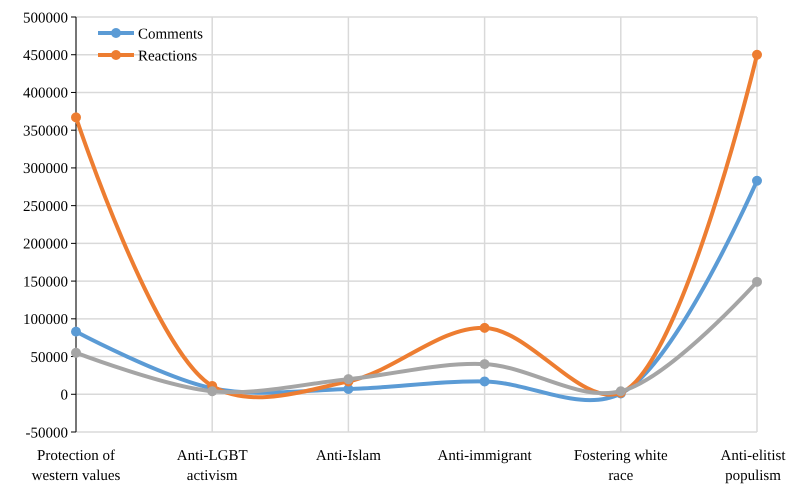 The image size is (799, 492). What do you see at coordinates (45, 56) in the screenshot?
I see `y-tick-label: 450000` at bounding box center [45, 56].